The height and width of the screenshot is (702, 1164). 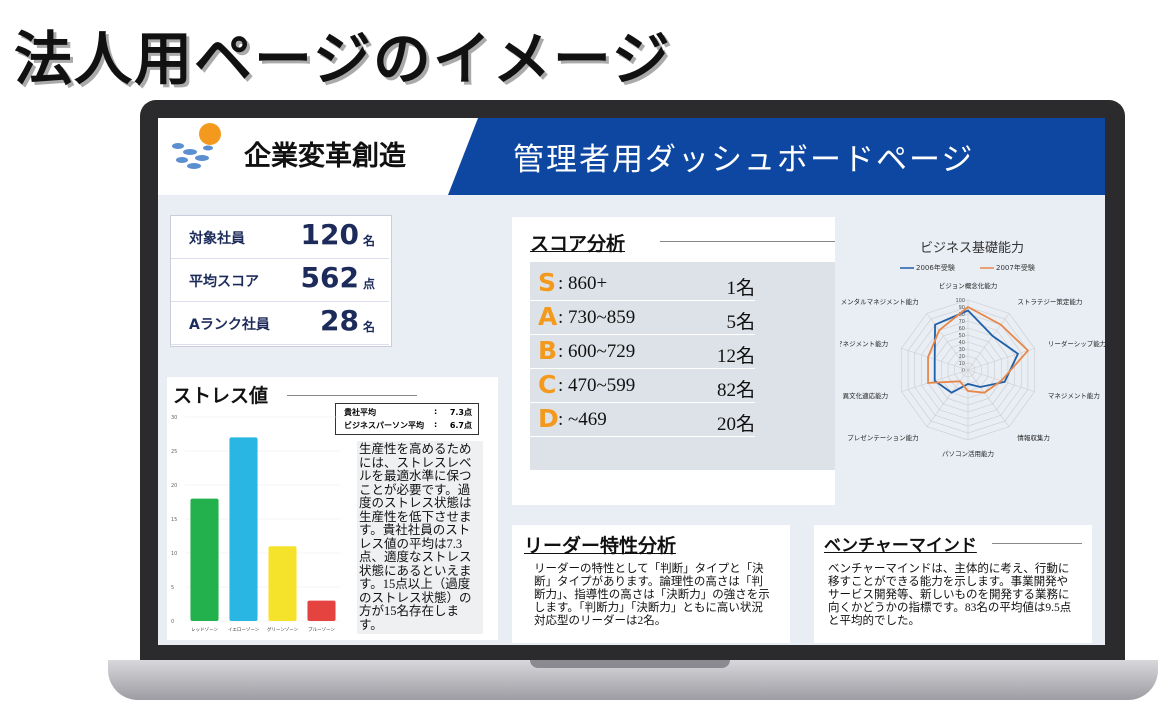 What do you see at coordinates (325, 156) in the screenshot?
I see `logo-text: 企業変革創造` at bounding box center [325, 156].